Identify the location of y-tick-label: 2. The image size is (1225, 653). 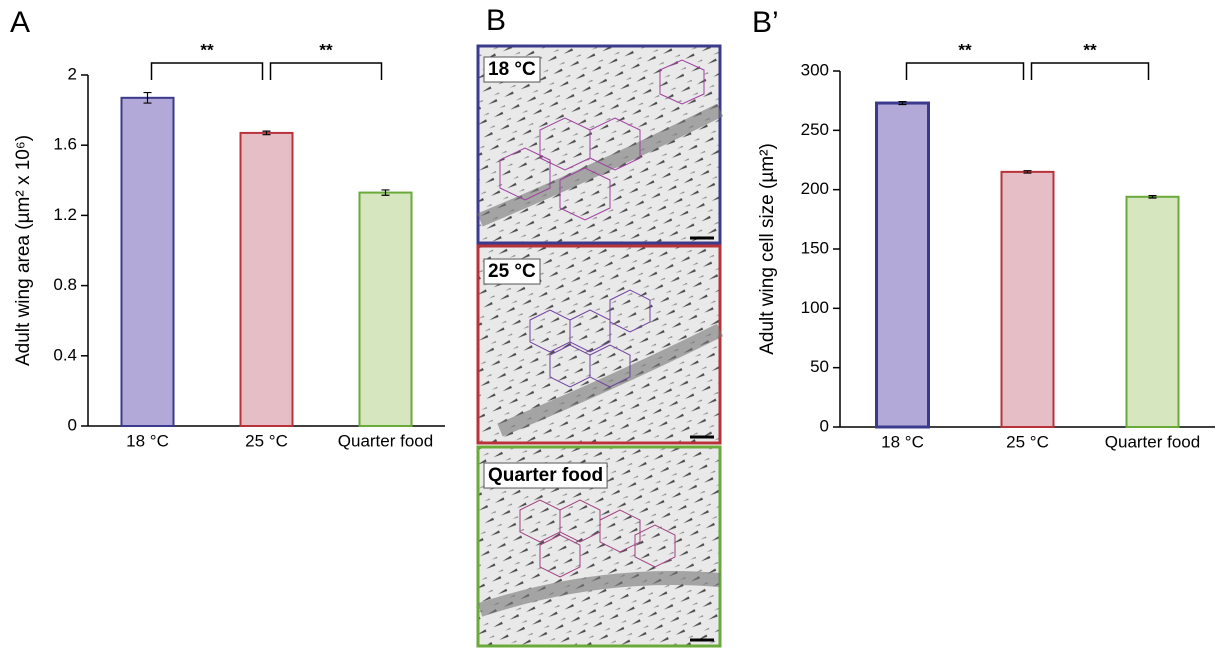
(72, 73).